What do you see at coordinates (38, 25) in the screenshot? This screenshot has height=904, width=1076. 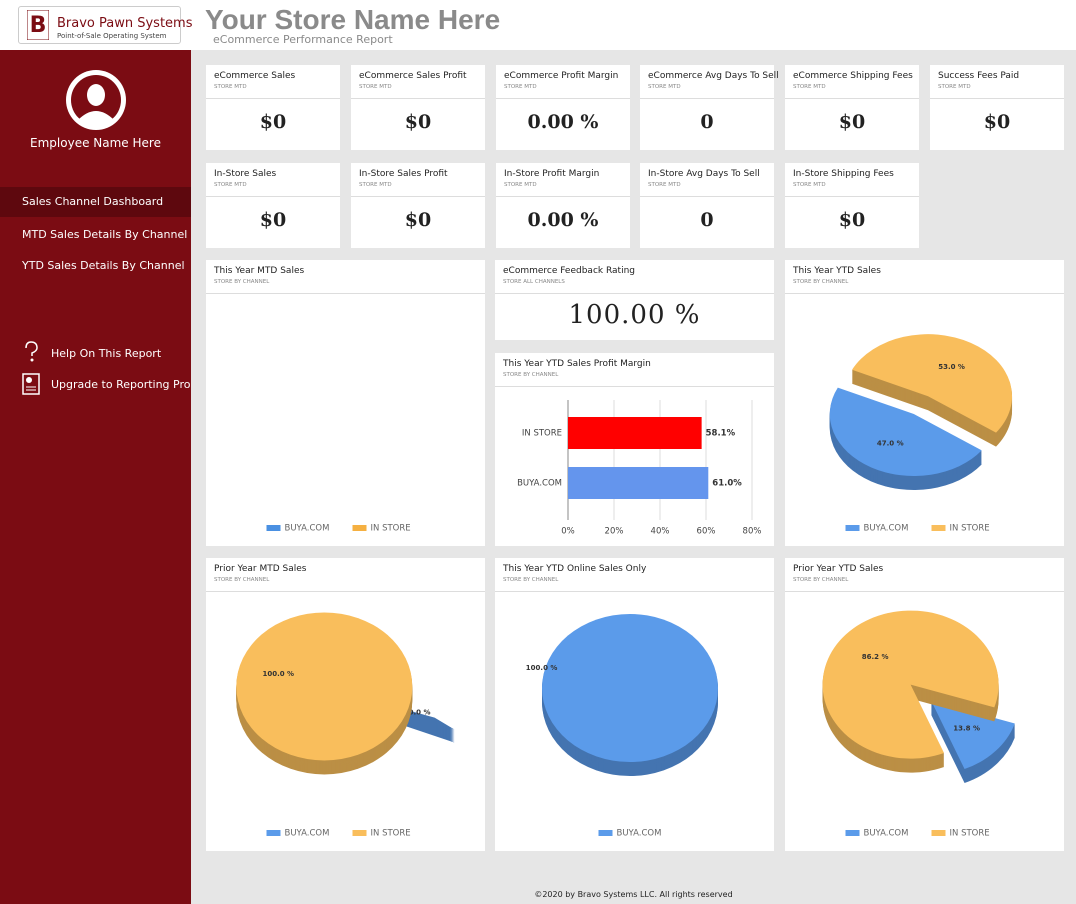 I see `svg-text: B` at bounding box center [38, 25].